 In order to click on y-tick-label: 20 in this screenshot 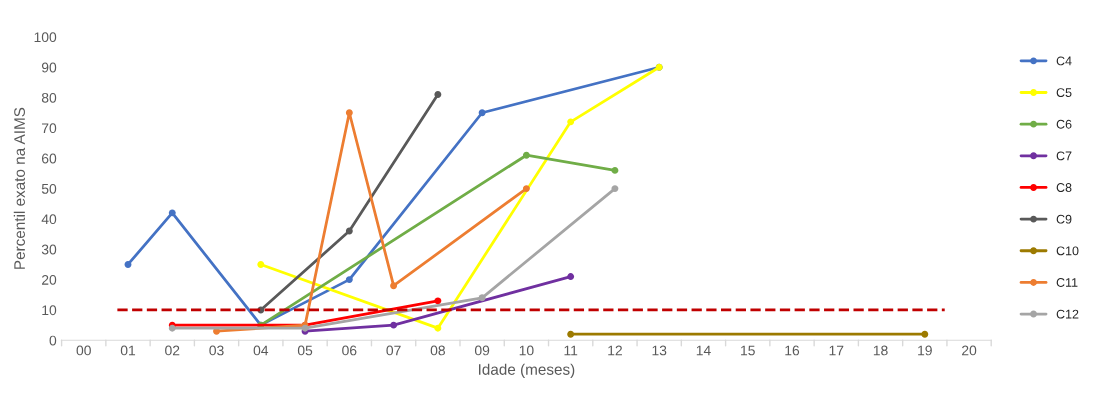, I will do `click(49, 279)`.